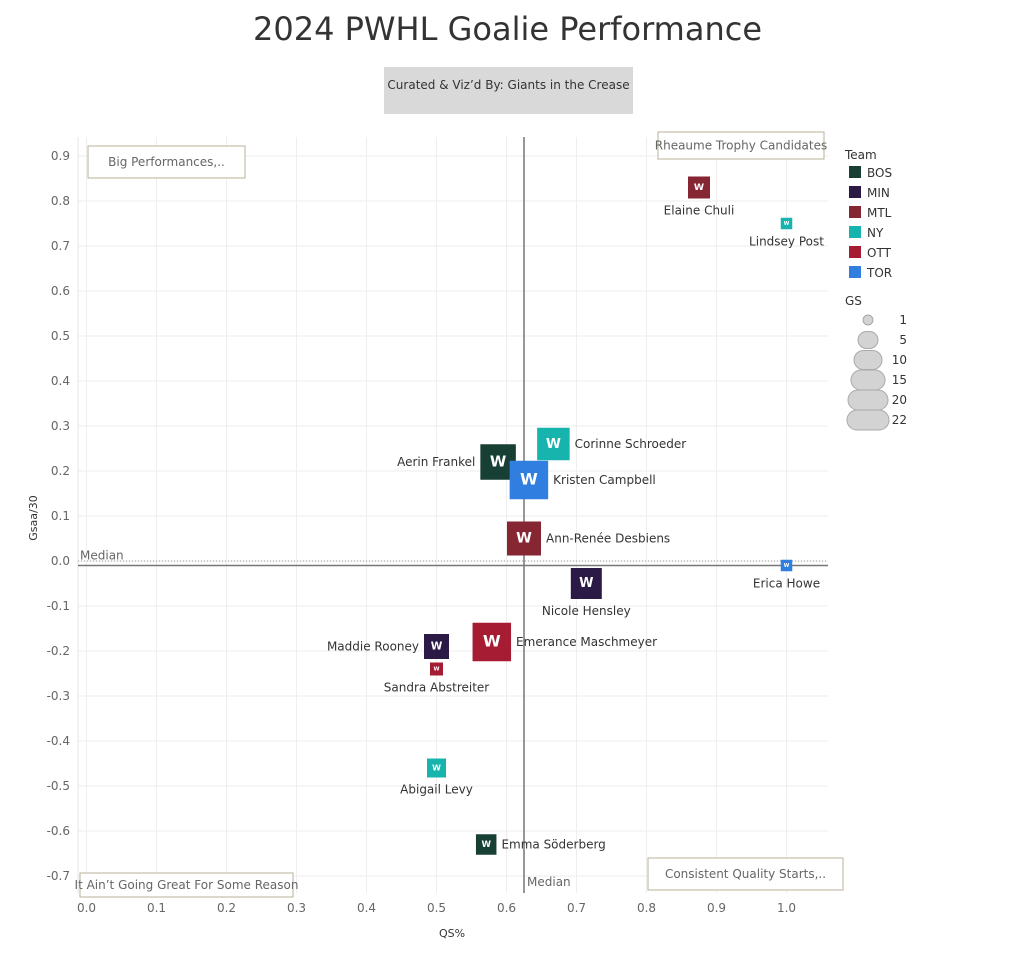  I want to click on quadrant-text: Rheaume Trophy Candidates, so click(741, 146).